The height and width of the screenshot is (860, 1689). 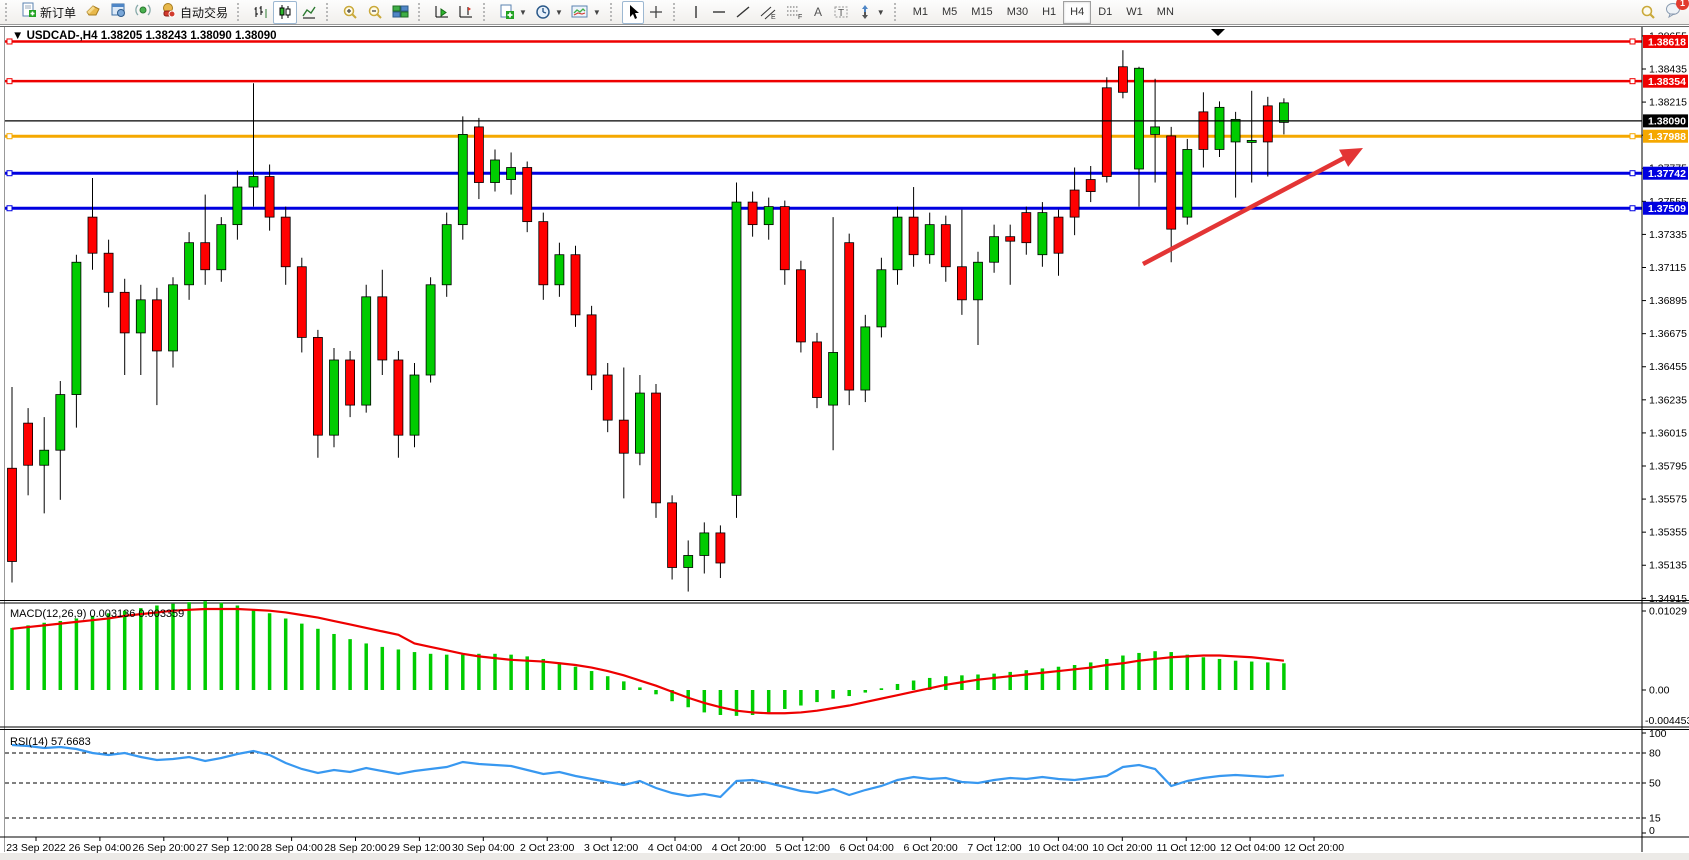 What do you see at coordinates (466, 12) in the screenshot?
I see `chart-shift-button` at bounding box center [466, 12].